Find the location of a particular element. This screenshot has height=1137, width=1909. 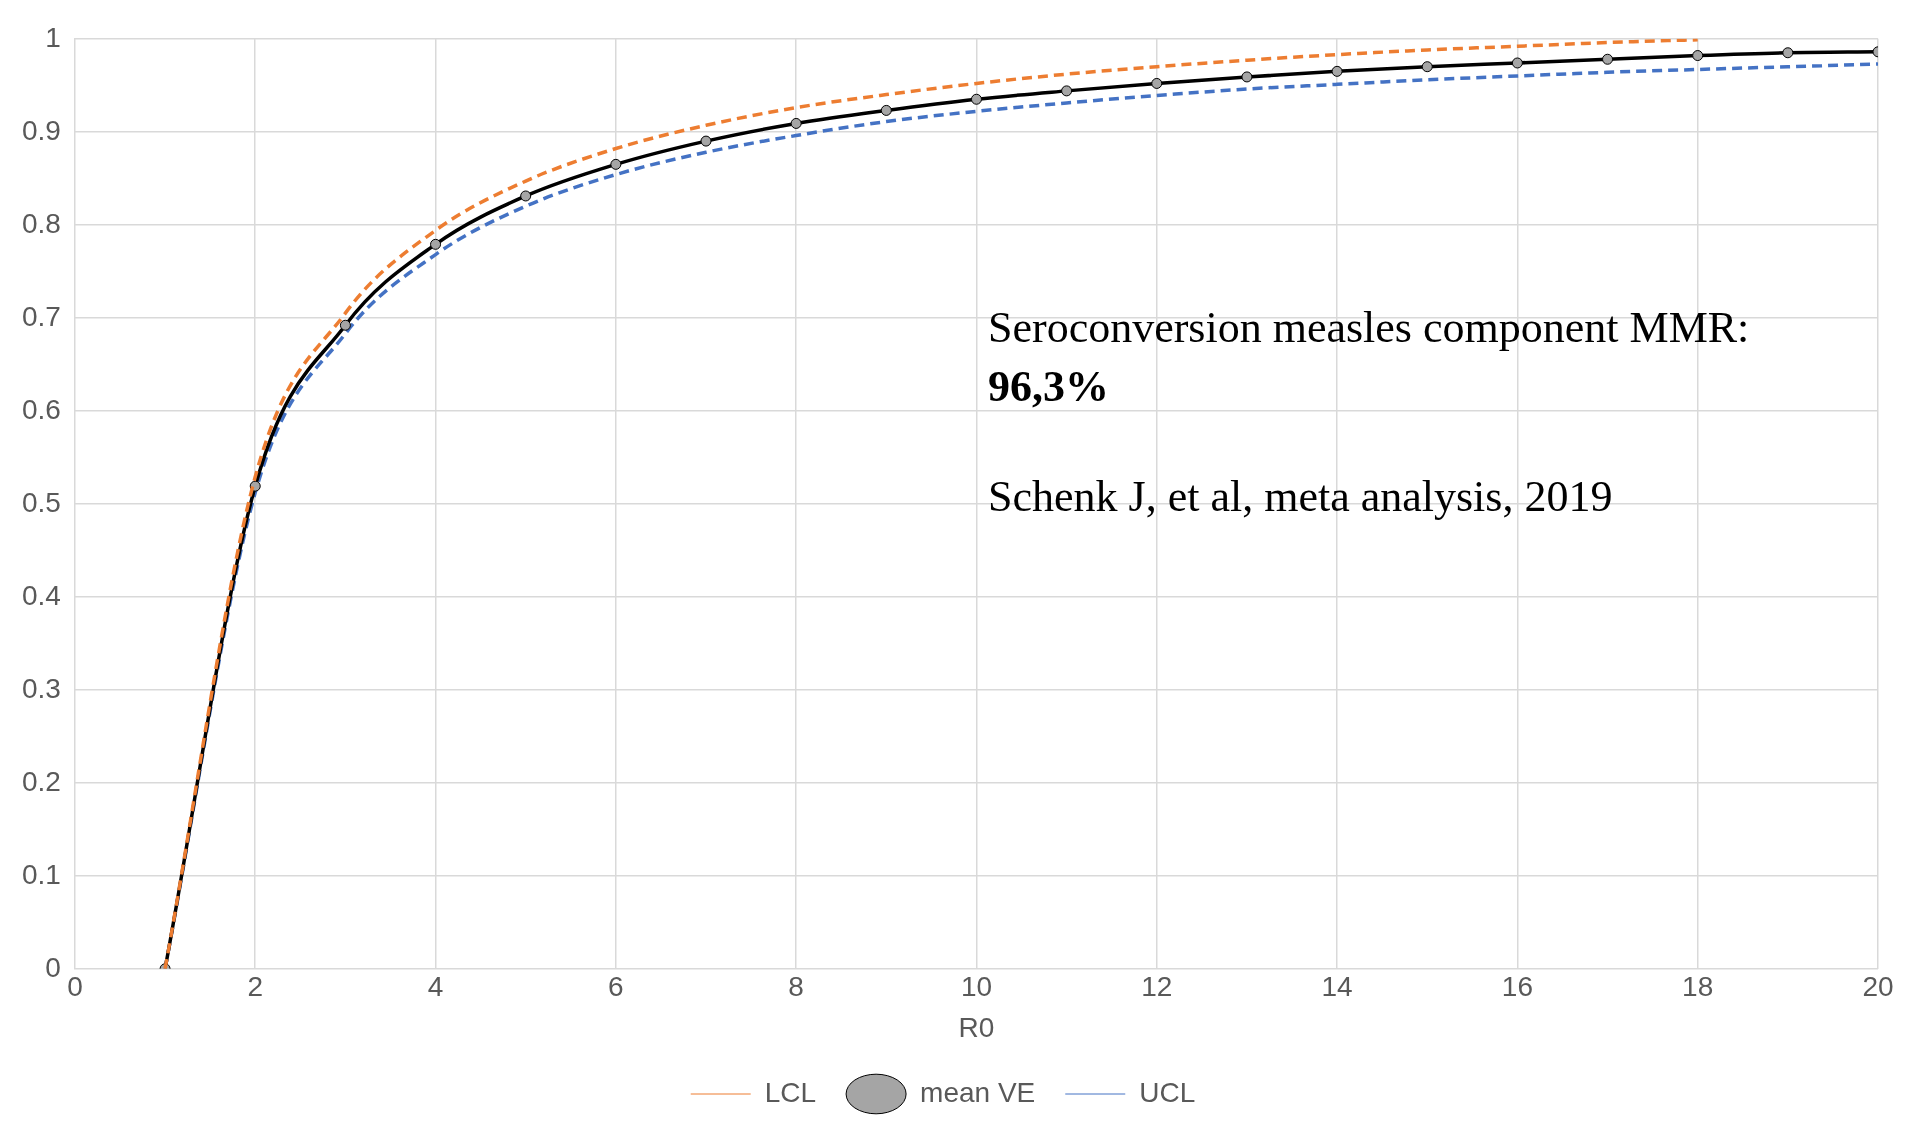

x-tick-label: 12 is located at coordinates (1157, 987).